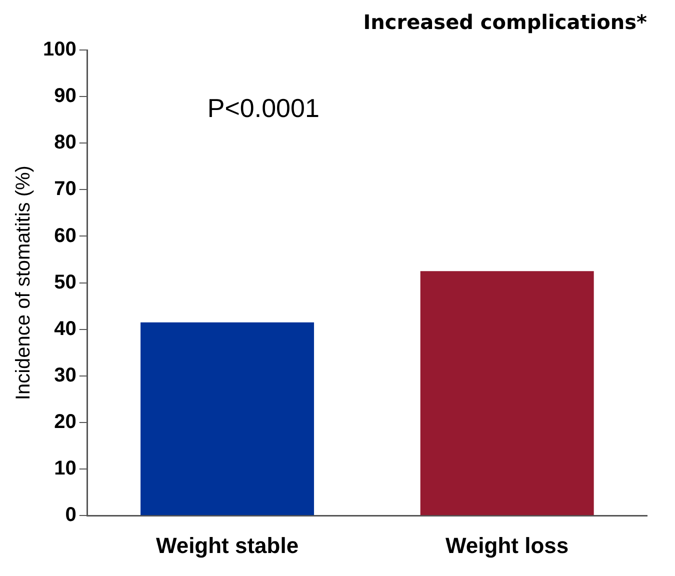  What do you see at coordinates (65, 421) in the screenshot?
I see `y-tick-label: 20` at bounding box center [65, 421].